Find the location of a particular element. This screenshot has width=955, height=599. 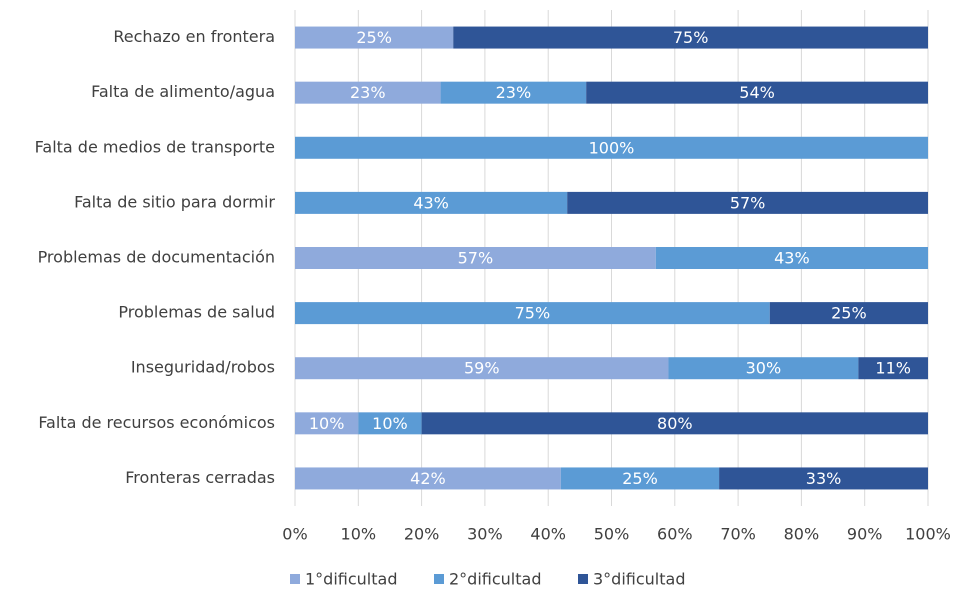

legend-label: 3°dificultad is located at coordinates (639, 579).